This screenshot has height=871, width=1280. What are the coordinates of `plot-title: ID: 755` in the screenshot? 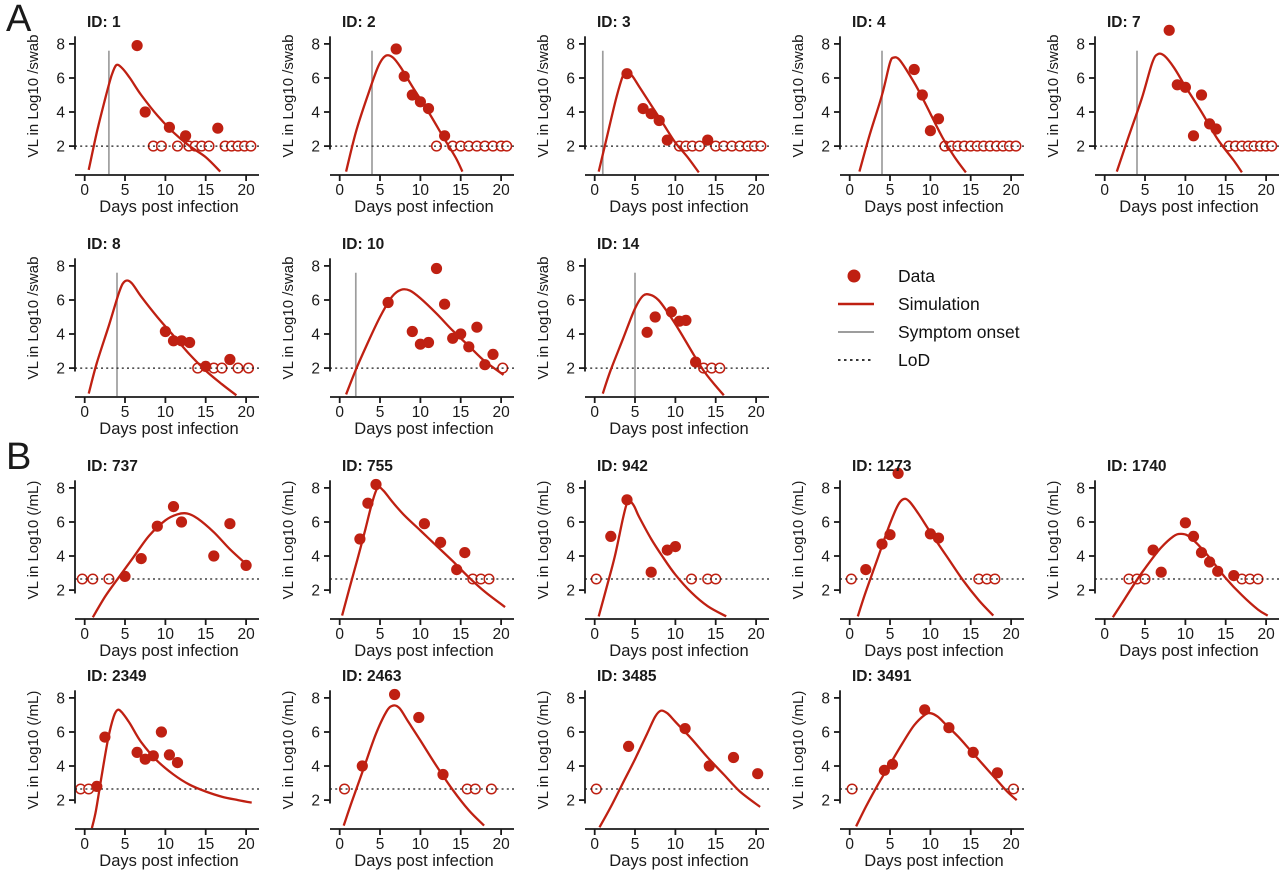 It's located at (367, 466).